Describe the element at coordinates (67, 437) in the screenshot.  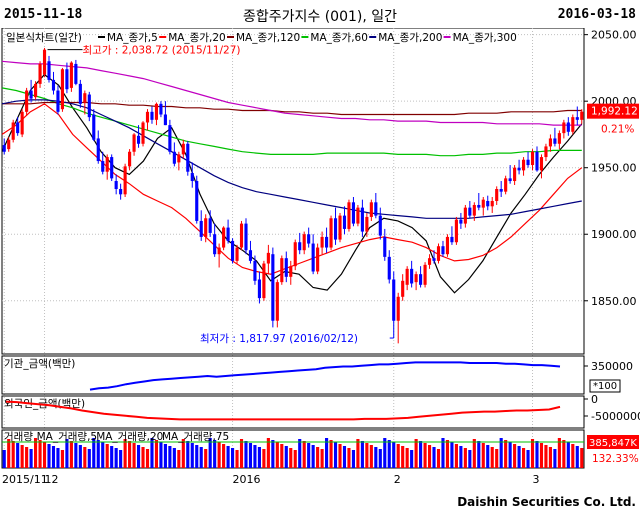
I see `volume-legend: MA_거래량,5` at that location.